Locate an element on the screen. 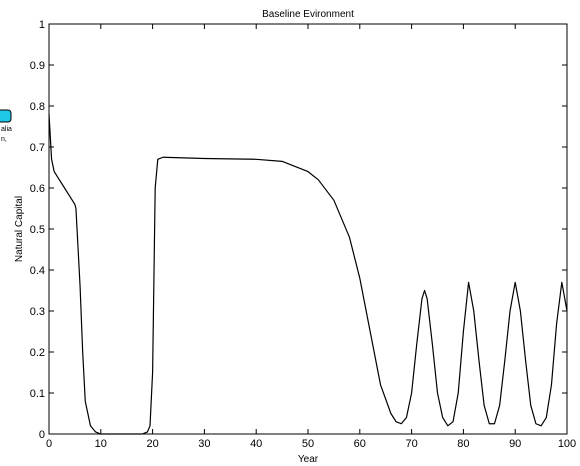  x-axis-title: Year is located at coordinates (308, 459).